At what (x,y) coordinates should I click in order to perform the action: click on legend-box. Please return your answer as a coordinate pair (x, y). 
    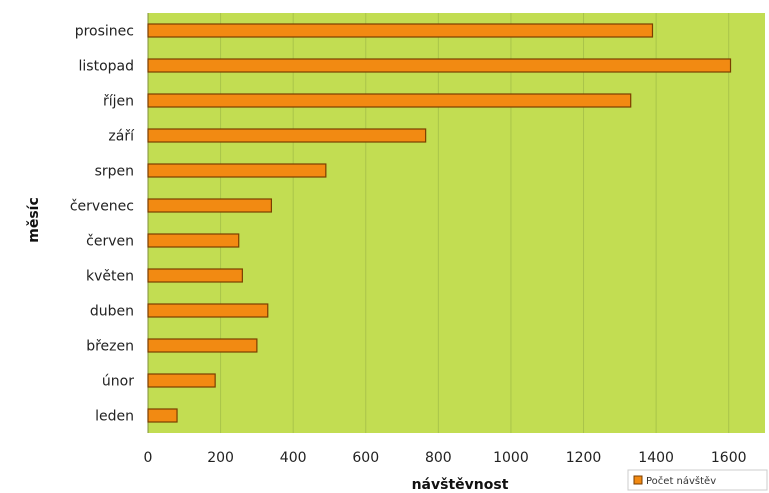
    Looking at the image, I should click on (697, 480).